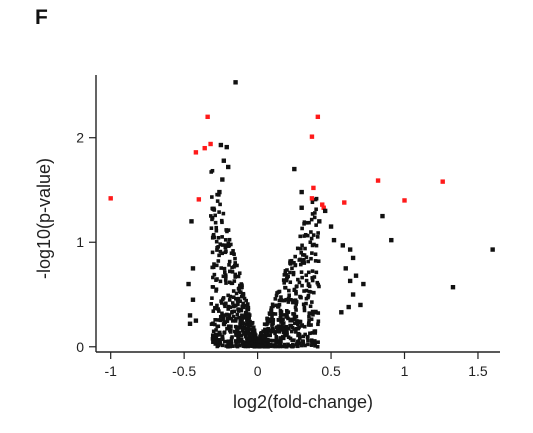 This screenshot has width=533, height=433. I want to click on x-tick-label: 1.5, so click(478, 371).